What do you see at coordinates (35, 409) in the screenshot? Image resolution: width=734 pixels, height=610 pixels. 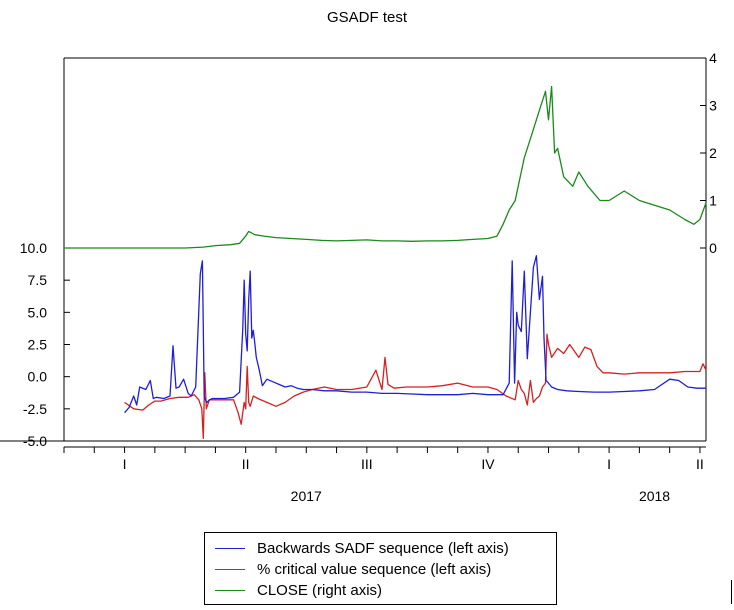 I see `left-axis-tick-label: -2.5` at bounding box center [35, 409].